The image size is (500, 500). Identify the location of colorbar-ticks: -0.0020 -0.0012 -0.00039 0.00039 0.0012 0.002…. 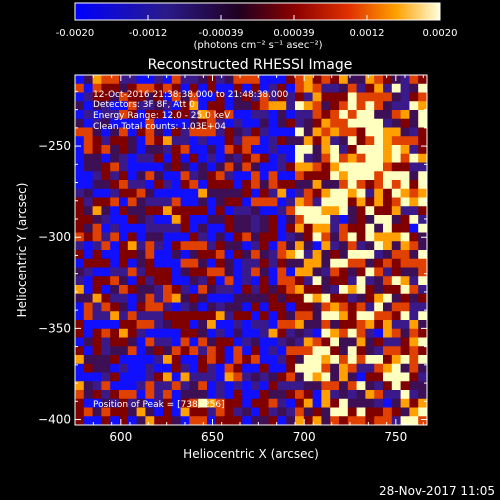
(257, 27).